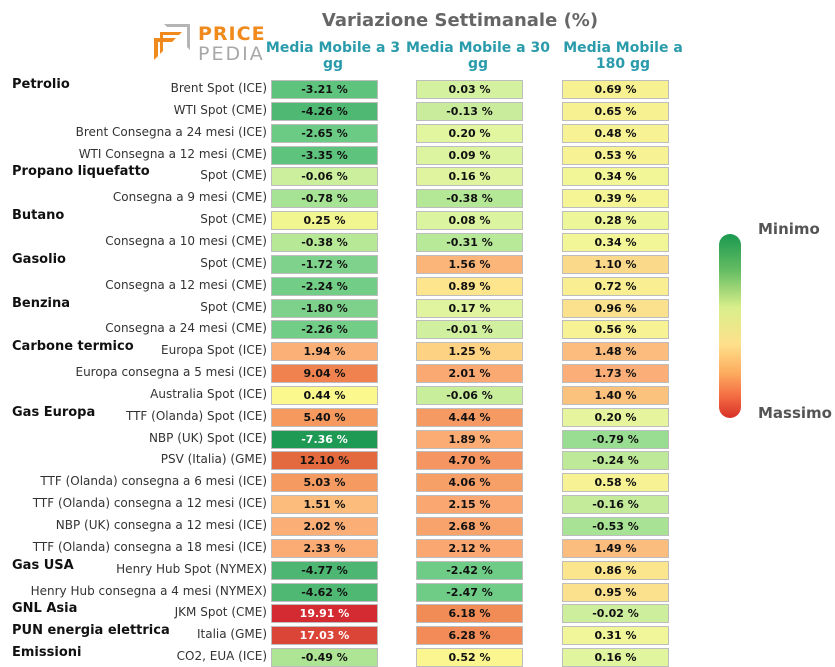  Describe the element at coordinates (469, 657) in the screenshot. I see `heatmap-cell: 0.52 %` at that location.